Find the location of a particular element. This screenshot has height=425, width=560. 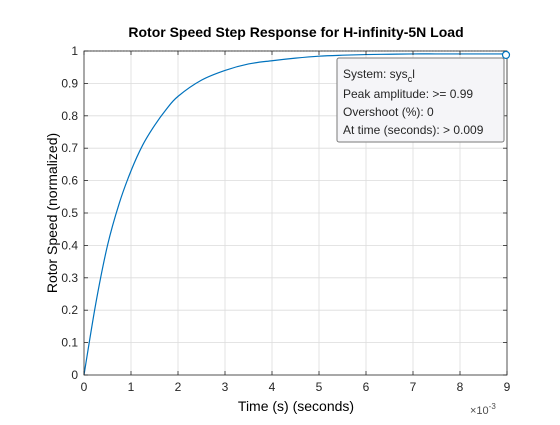

y-tick-label: 0.7 is located at coordinates (69, 148).